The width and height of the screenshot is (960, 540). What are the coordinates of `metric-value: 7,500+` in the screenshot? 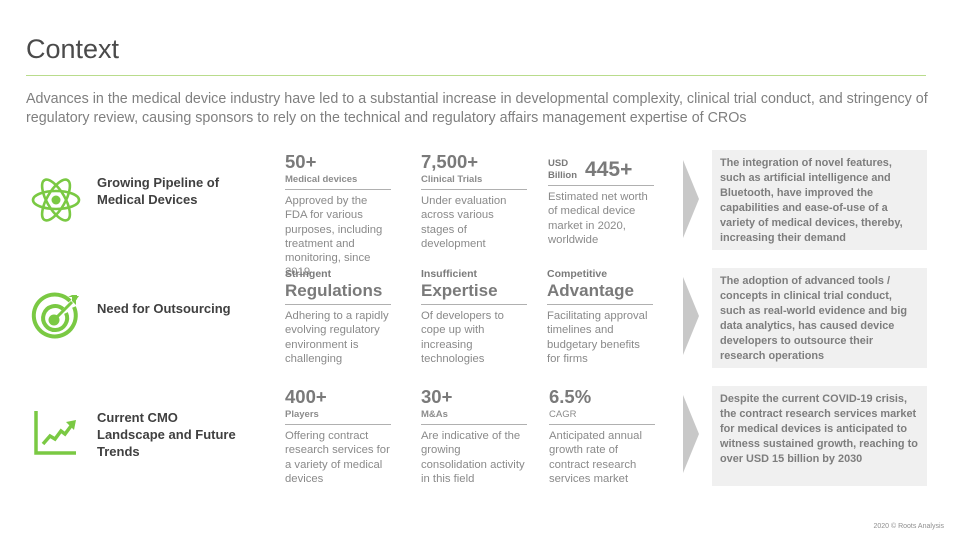 It's located at (450, 161).